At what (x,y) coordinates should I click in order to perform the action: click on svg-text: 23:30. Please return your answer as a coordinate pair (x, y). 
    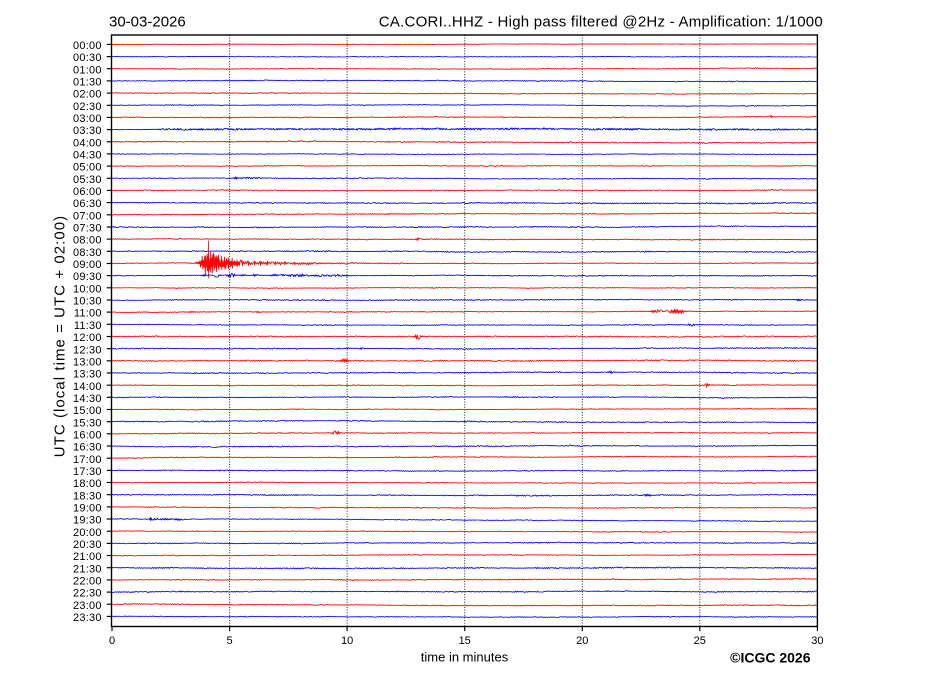
    Looking at the image, I should click on (87, 618).